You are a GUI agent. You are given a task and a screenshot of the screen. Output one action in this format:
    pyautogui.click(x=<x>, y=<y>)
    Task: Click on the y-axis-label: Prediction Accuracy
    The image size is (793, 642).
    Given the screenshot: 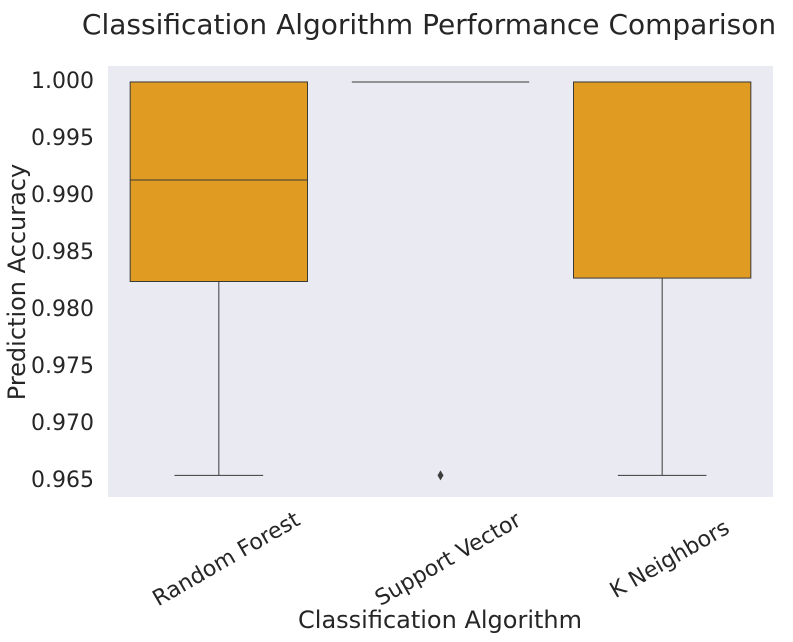 What is the action you would take?
    pyautogui.click(x=17, y=282)
    